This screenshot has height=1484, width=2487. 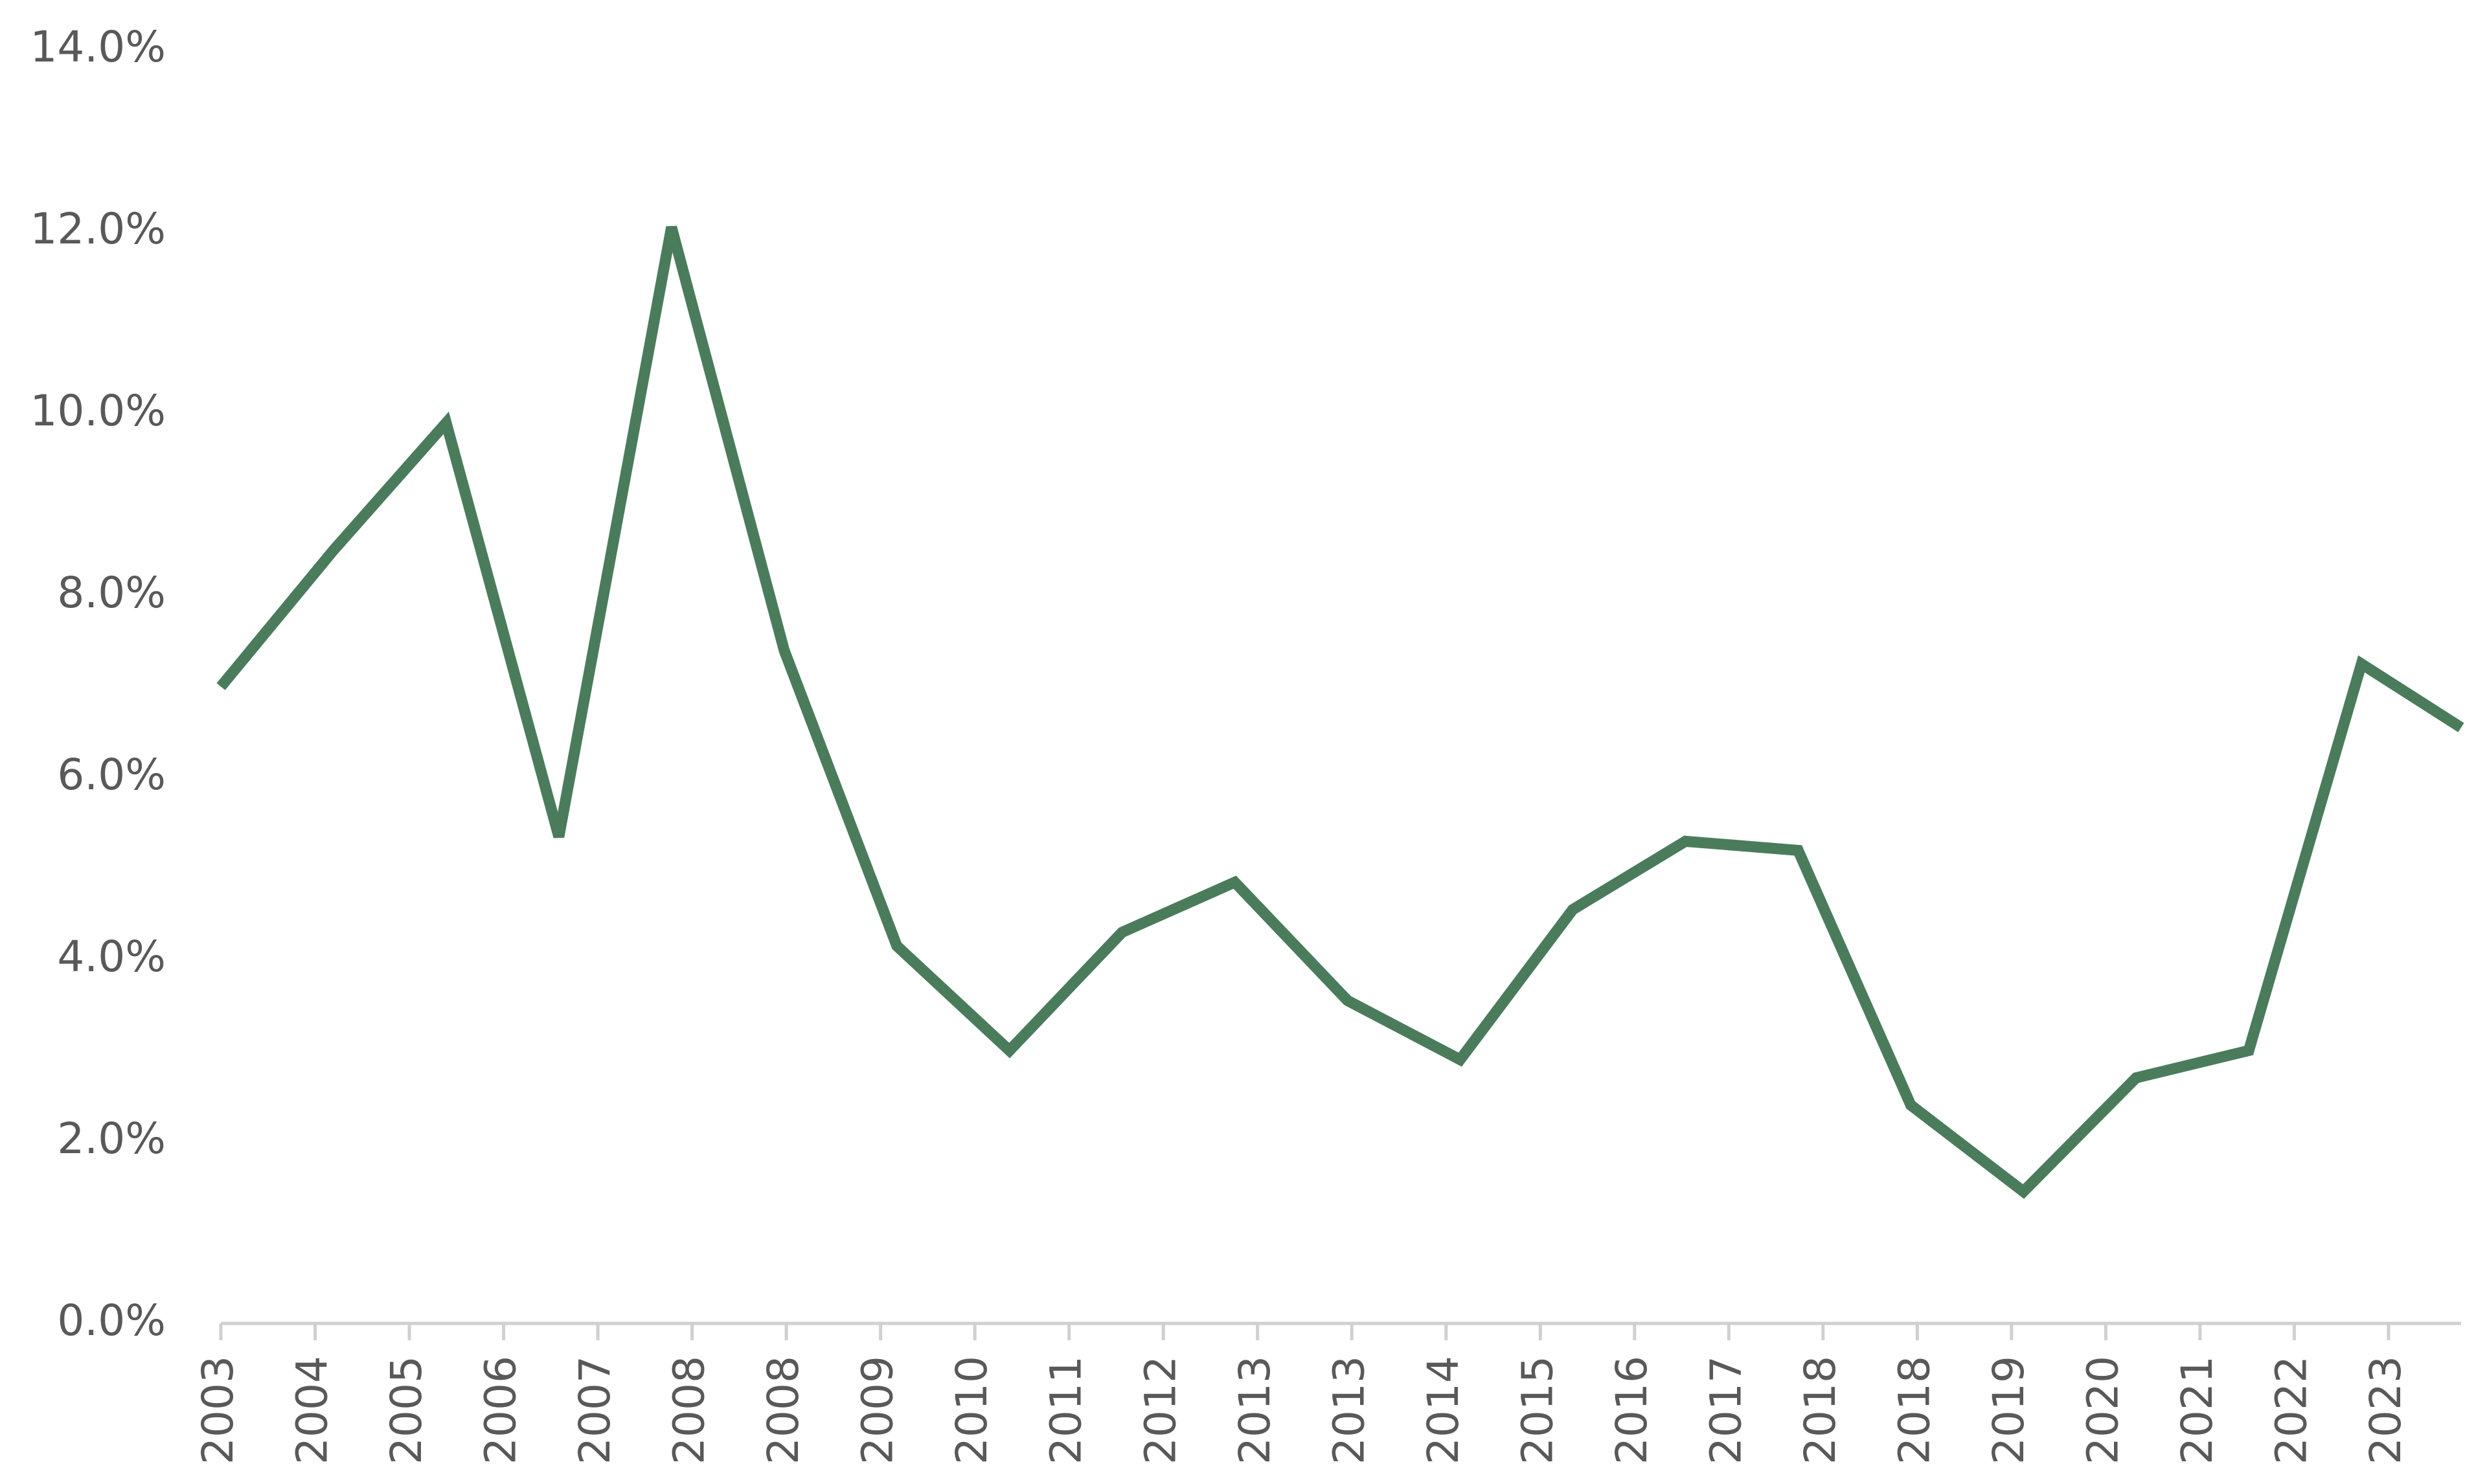 What do you see at coordinates (98, 411) in the screenshot?
I see `y-tick-label: 10.0%` at bounding box center [98, 411].